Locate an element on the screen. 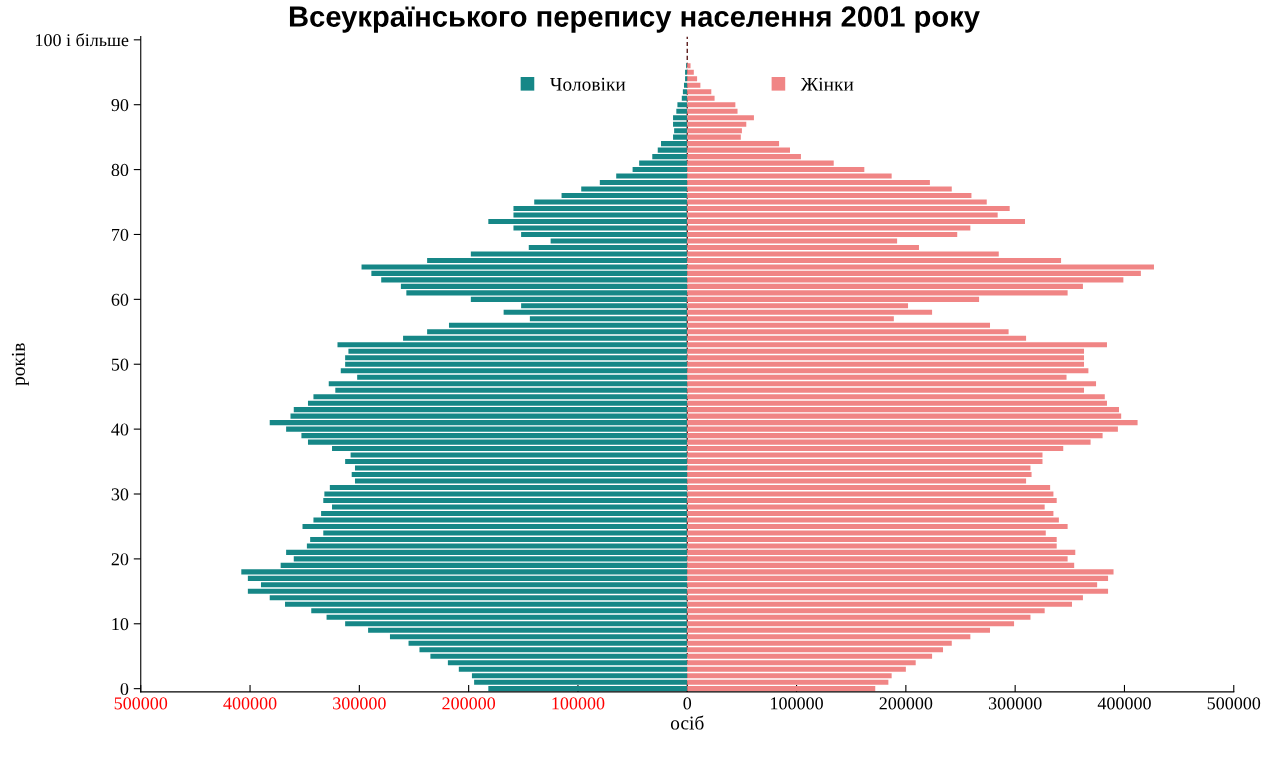 This screenshot has height=762, width=1268. chart-title: Всеукраїнського перепису населення 2001 року is located at coordinates (634, 19).